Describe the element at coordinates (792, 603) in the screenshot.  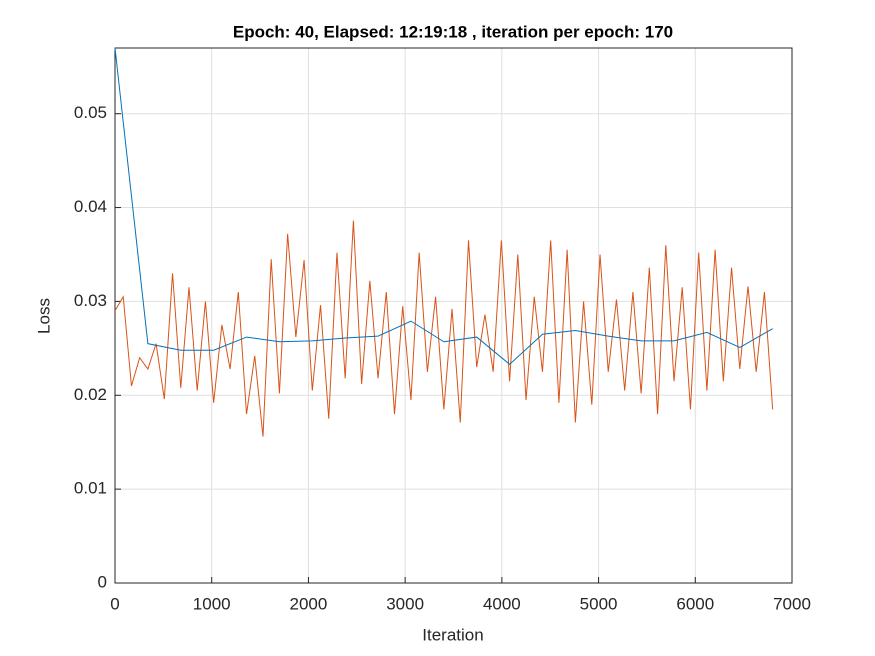
I see `x-tick-label: 7000` at that location.